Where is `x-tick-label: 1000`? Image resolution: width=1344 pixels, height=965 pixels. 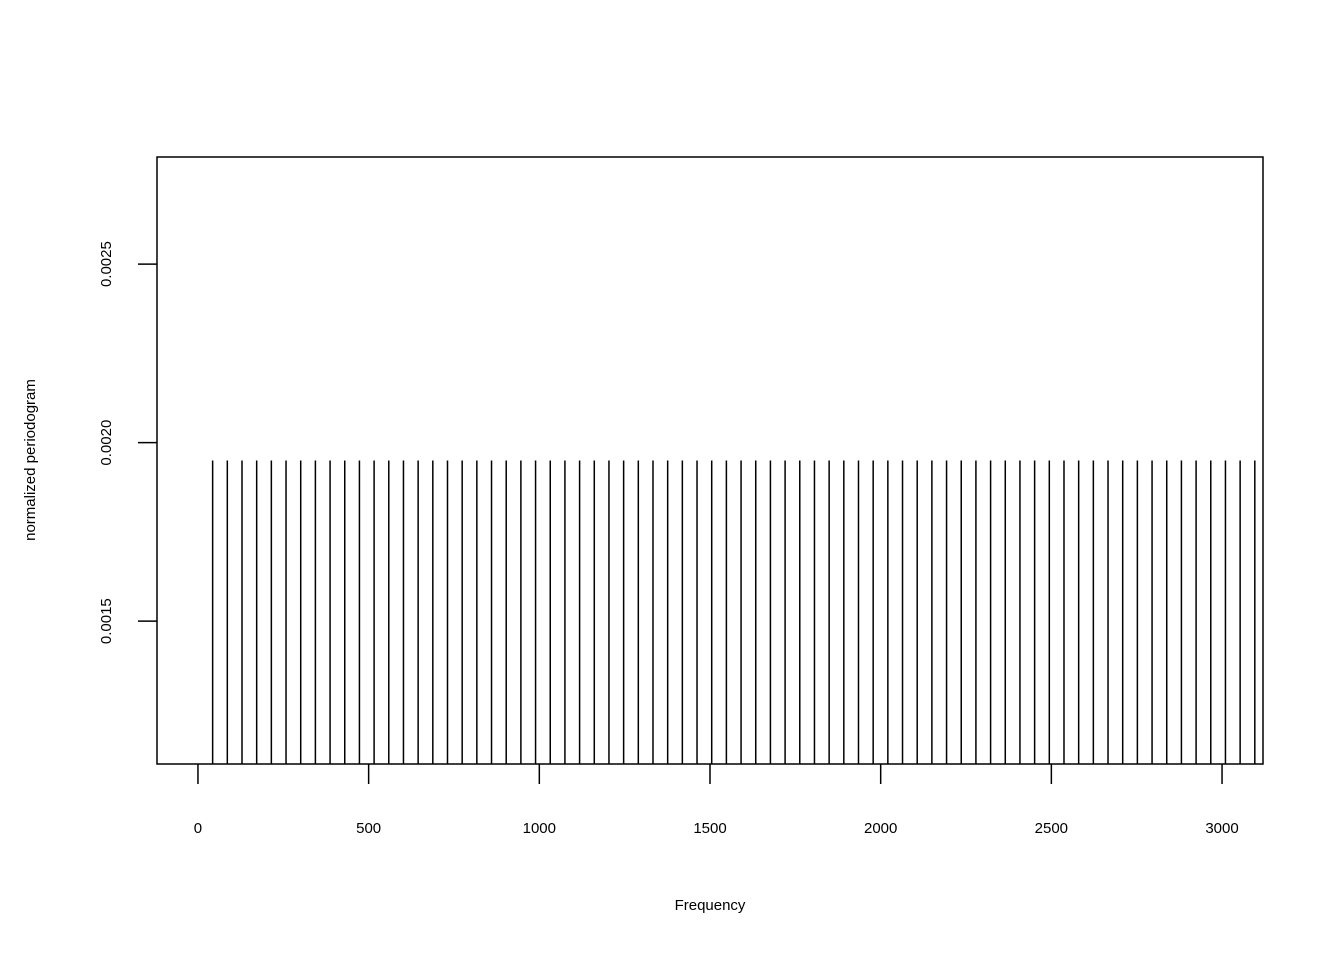 x-tick-label: 1000 is located at coordinates (539, 828).